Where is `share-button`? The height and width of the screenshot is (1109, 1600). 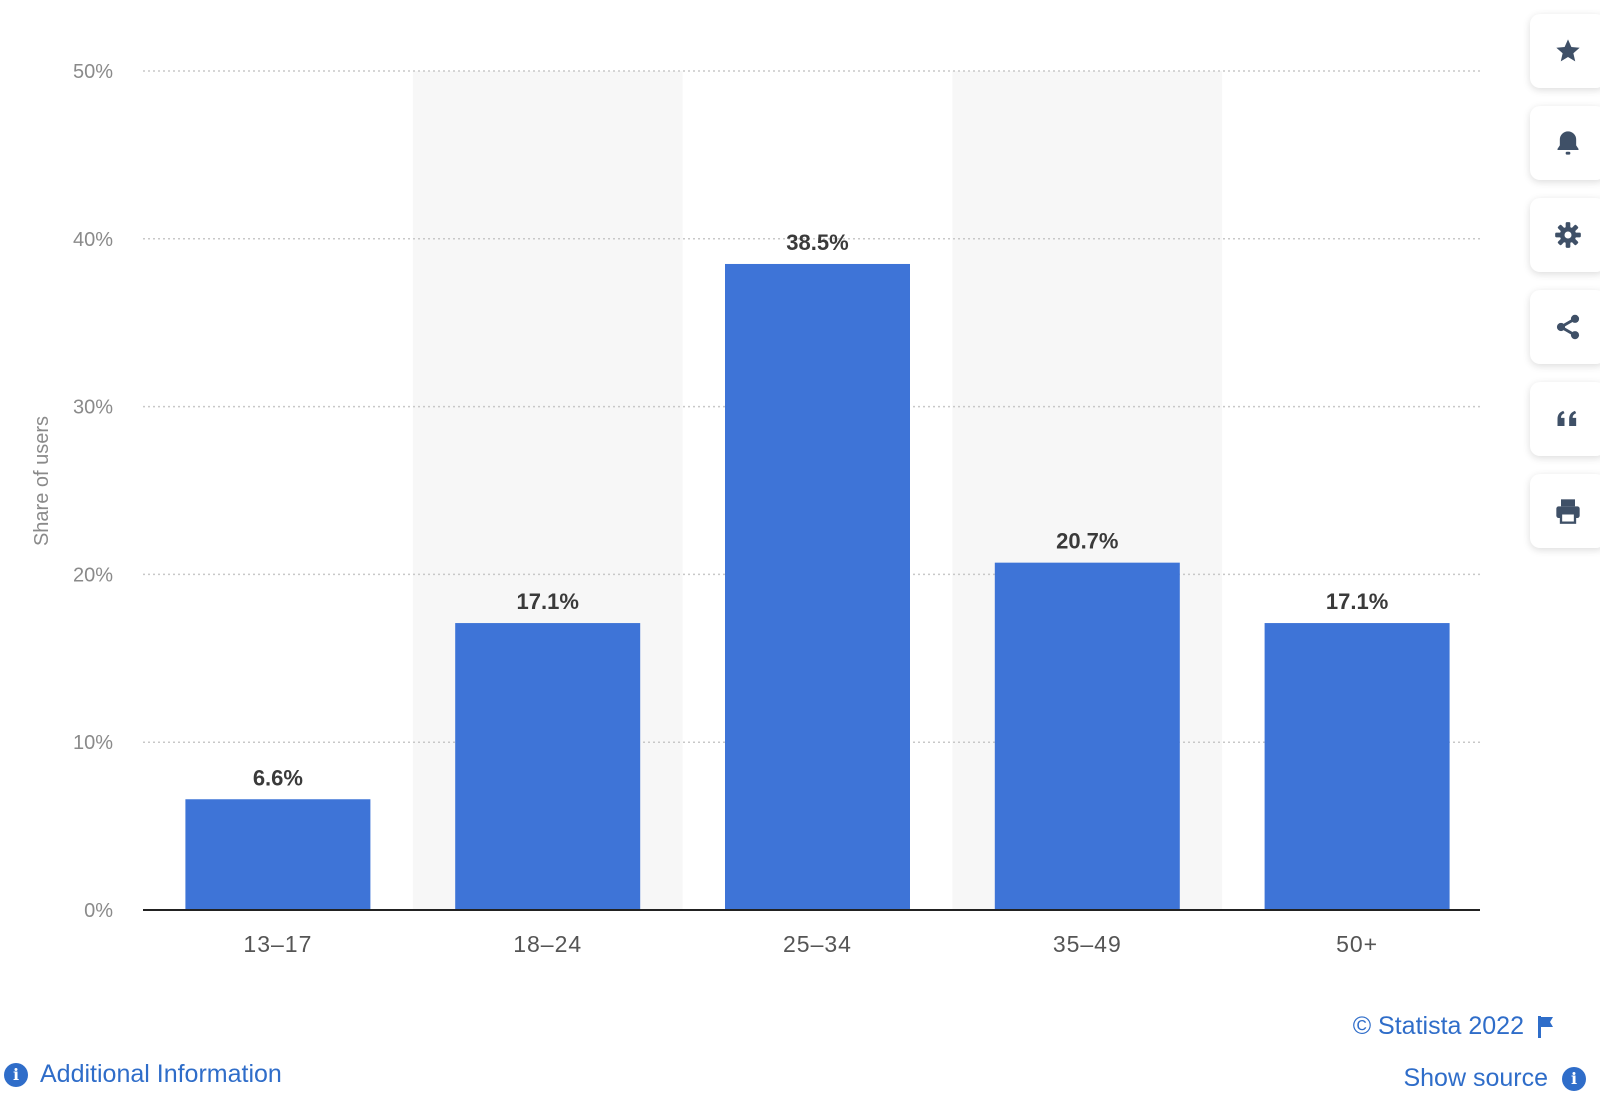
share-button is located at coordinates (1565, 327).